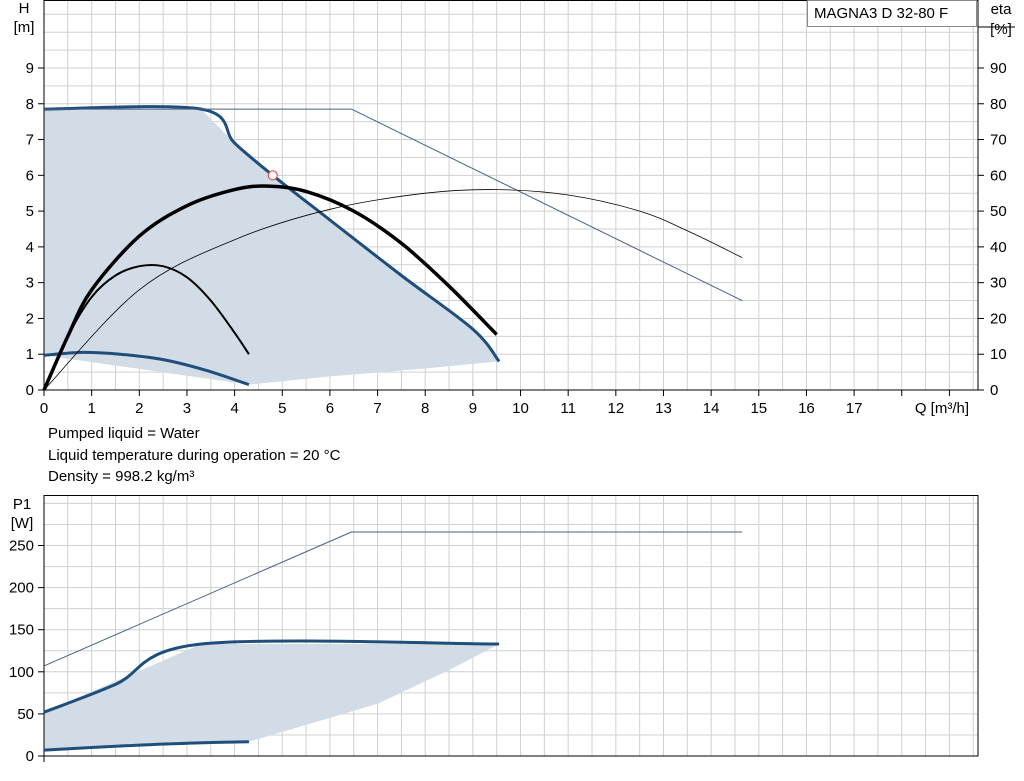  Describe the element at coordinates (998, 68) in the screenshot. I see `y2-tick-label: 90` at that location.